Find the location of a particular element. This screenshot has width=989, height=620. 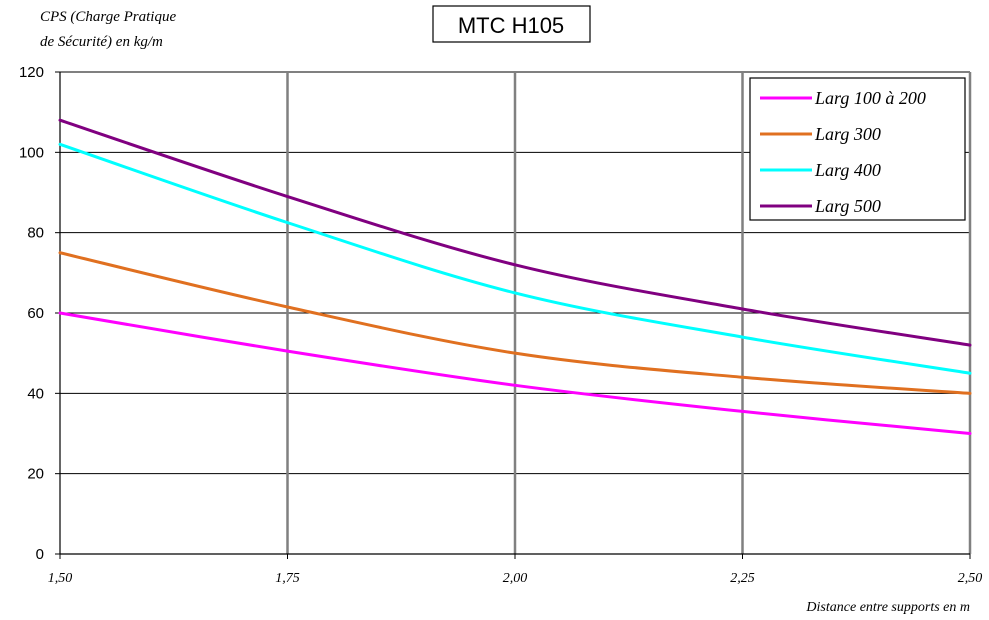

y-tick-label: 80 is located at coordinates (35, 233).